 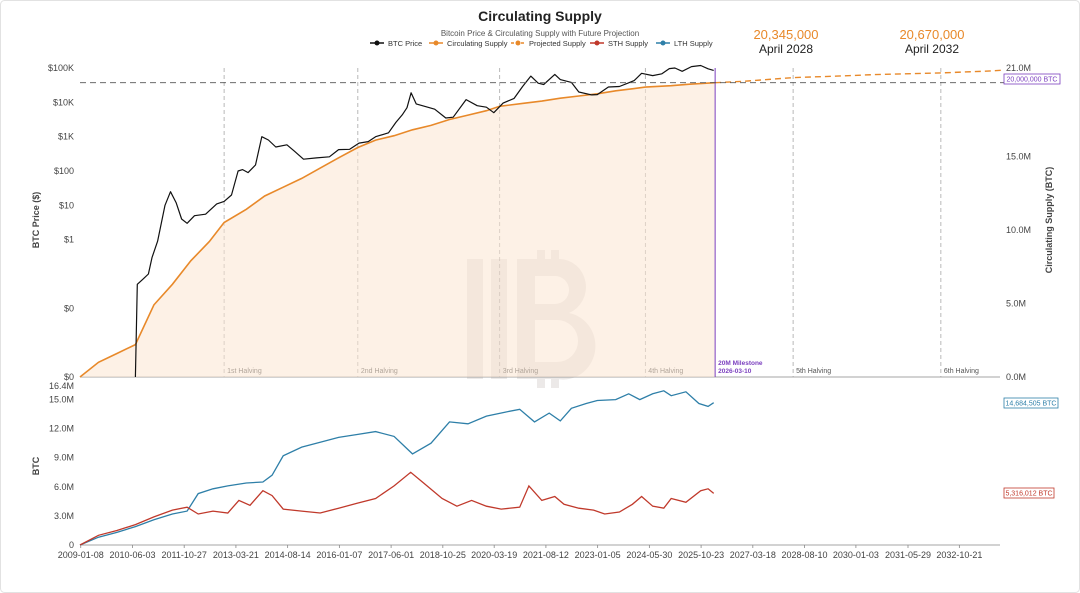 What do you see at coordinates (1016, 303) in the screenshot?
I see `top-right-tick-label: 5.0M` at bounding box center [1016, 303].